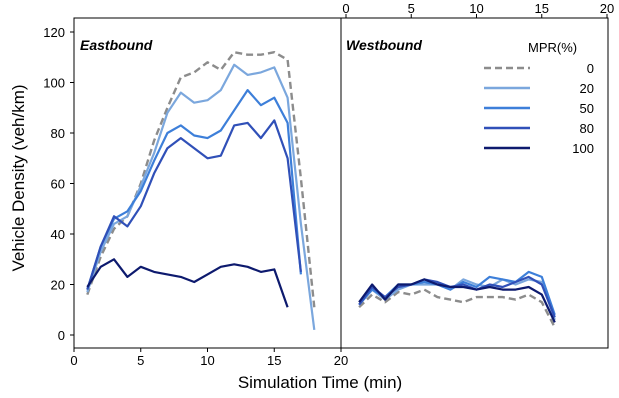  What do you see at coordinates (54, 83) in the screenshot?
I see `y-tick-label: 100` at bounding box center [54, 83].